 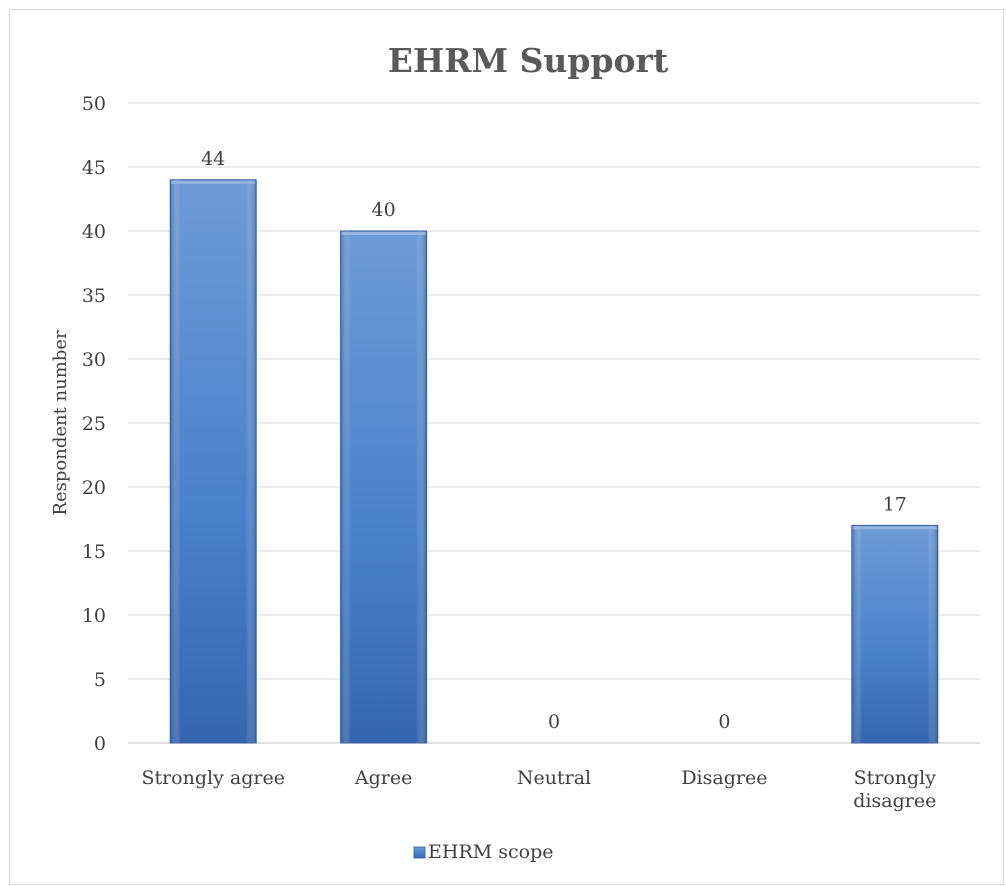 What do you see at coordinates (94, 232) in the screenshot?
I see `y-tick-label: 40` at bounding box center [94, 232].